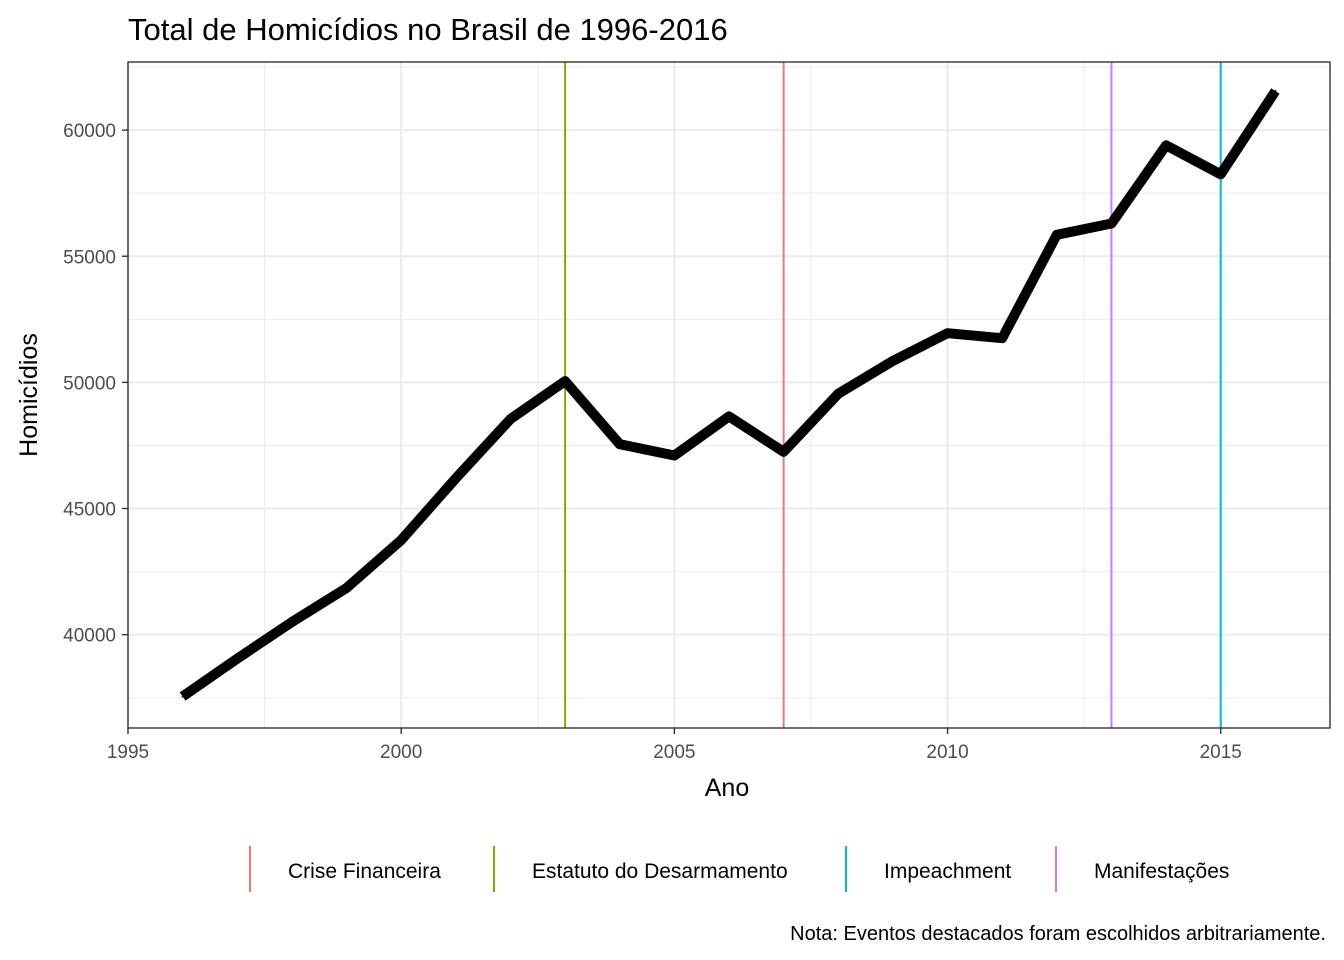 This screenshot has height=960, width=1344. I want to click on x-axis-title: Ano, so click(727, 788).